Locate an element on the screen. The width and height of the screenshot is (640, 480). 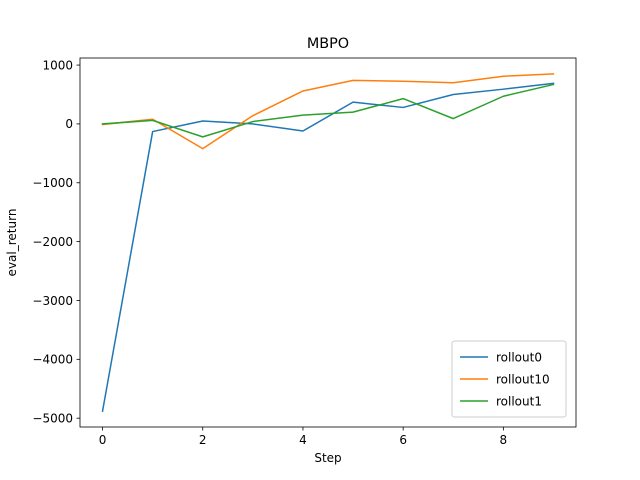
series-line-rollout10 is located at coordinates (328, 111).